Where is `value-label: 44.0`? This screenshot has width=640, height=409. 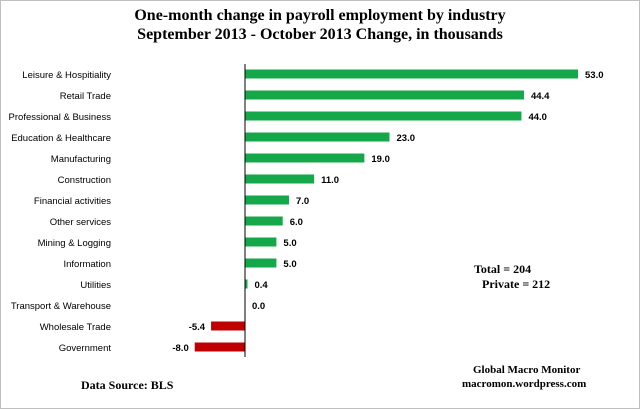 value-label: 44.0 is located at coordinates (537, 117).